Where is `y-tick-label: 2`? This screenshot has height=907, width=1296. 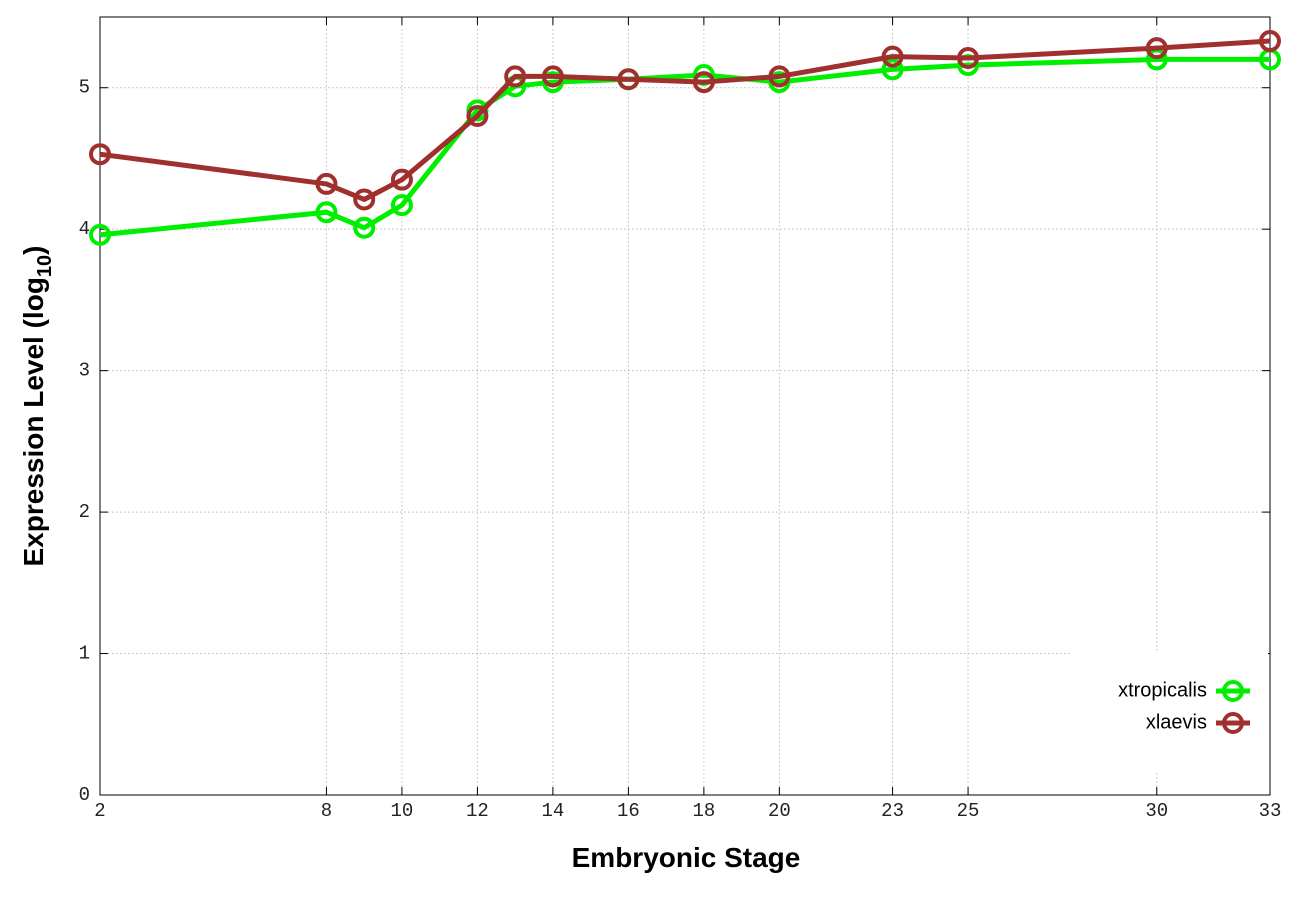
y-tick-label: 2 is located at coordinates (84, 512).